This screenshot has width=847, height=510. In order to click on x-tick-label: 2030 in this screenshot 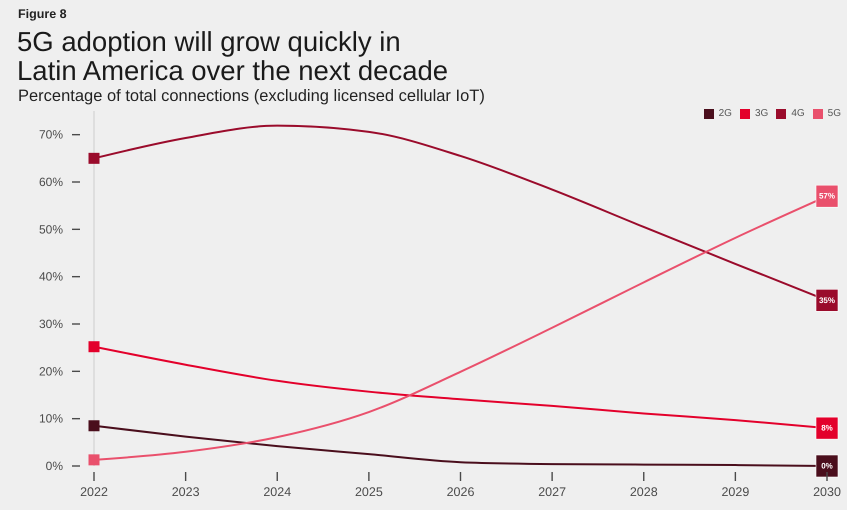, I will do `click(827, 492)`.